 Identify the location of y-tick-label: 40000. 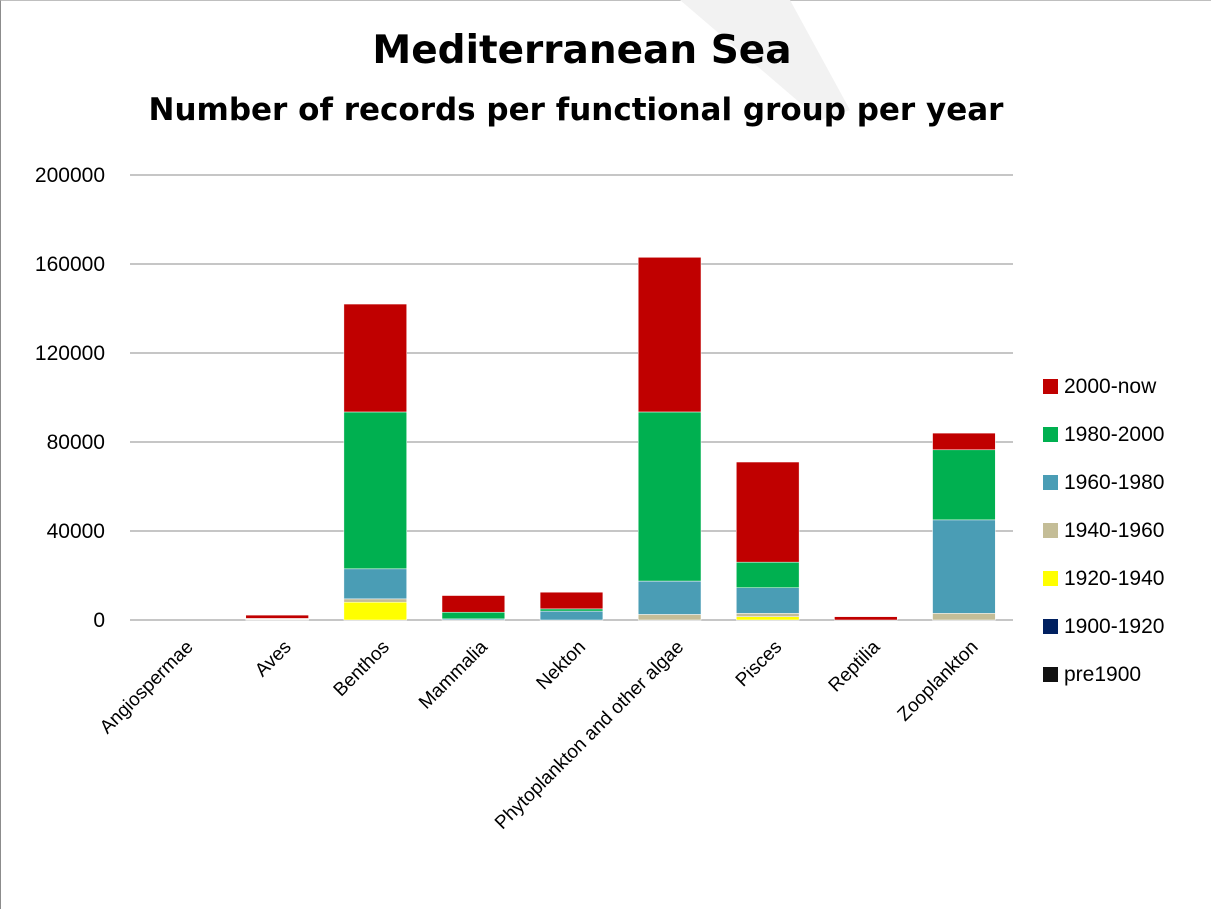
(76, 531).